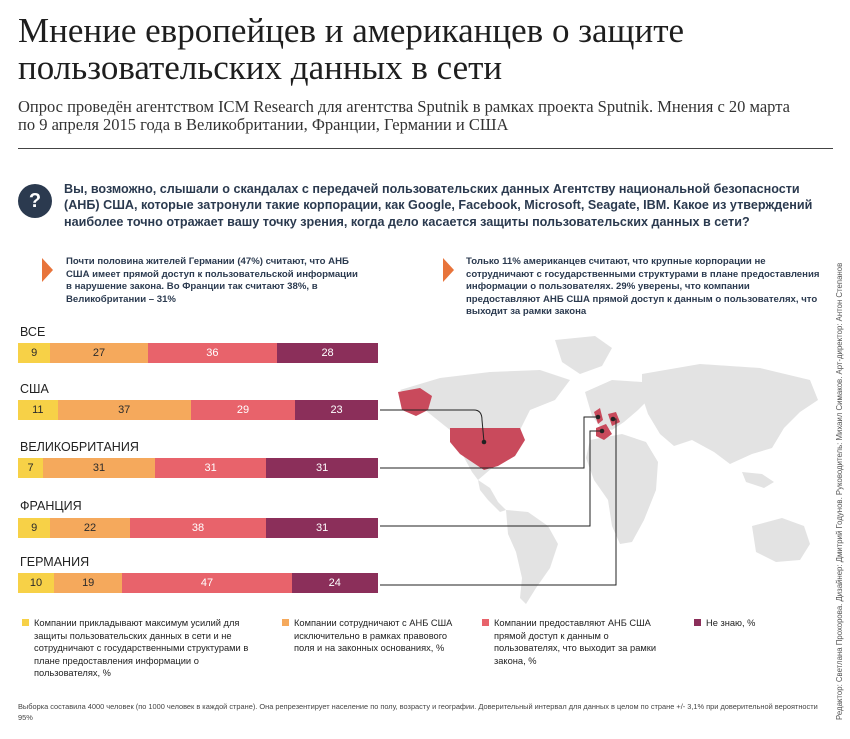 Image resolution: width=850 pixels, height=739 pixels. Describe the element at coordinates (51, 506) in the screenshot. I see `country-label: ФРАНЦИЯ` at that location.